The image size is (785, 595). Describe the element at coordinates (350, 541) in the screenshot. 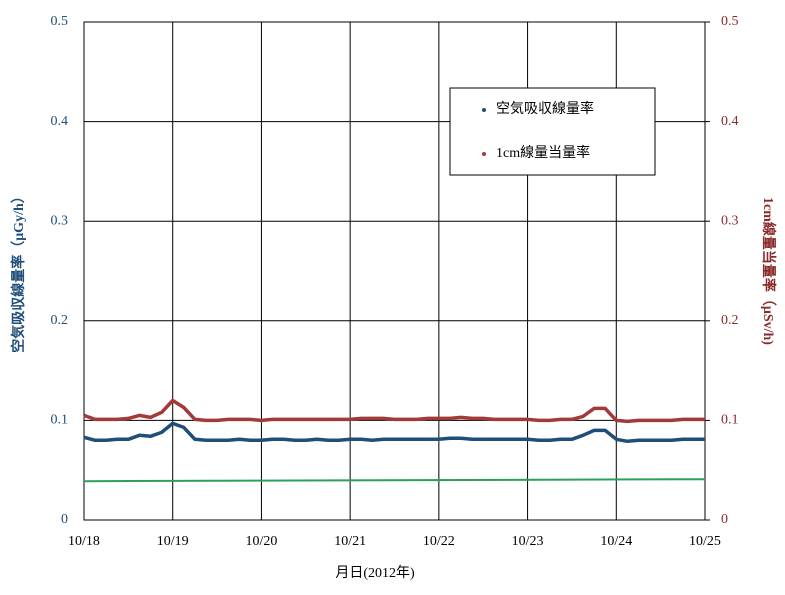

I see `x-tick-label: 10/21` at that location.